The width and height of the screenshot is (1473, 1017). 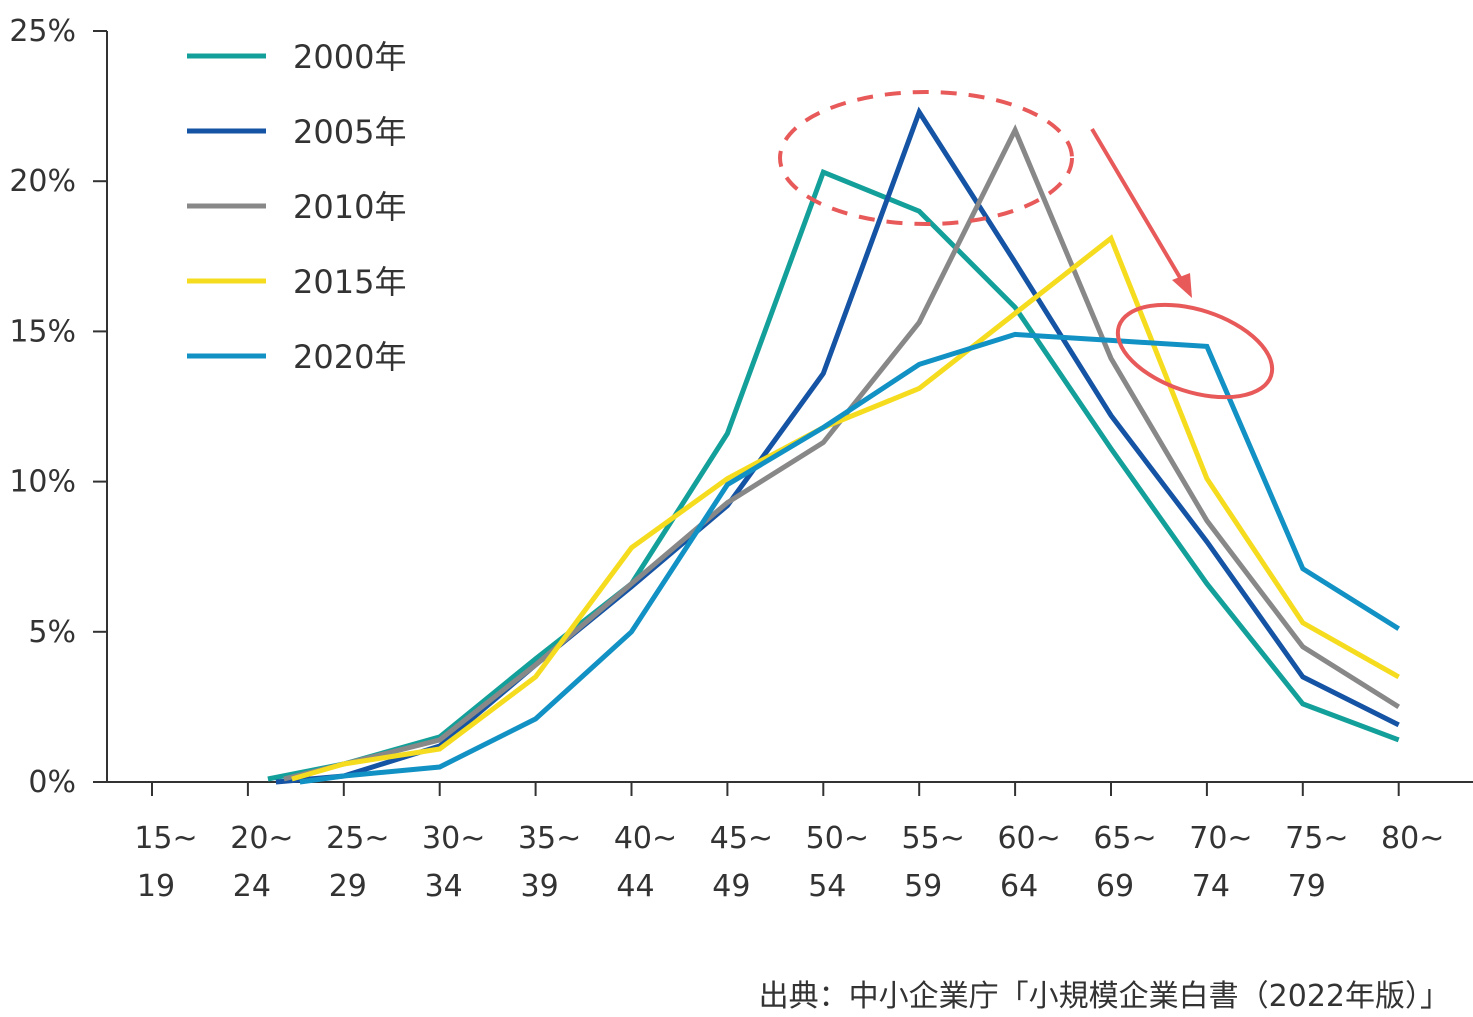 I want to click on trend-arrow-head, so click(x=1182, y=285).